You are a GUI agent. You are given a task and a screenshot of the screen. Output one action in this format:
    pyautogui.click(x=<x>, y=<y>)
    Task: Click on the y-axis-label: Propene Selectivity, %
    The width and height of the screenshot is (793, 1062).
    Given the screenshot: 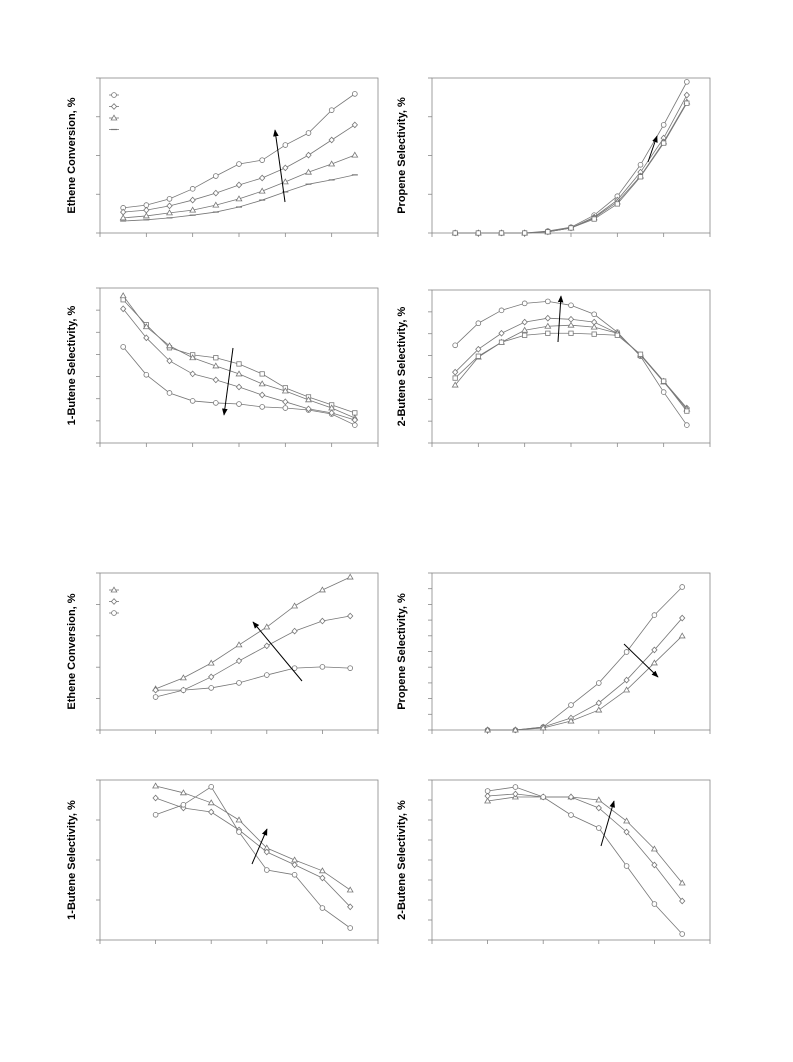 What is the action you would take?
    pyautogui.click(x=402, y=651)
    